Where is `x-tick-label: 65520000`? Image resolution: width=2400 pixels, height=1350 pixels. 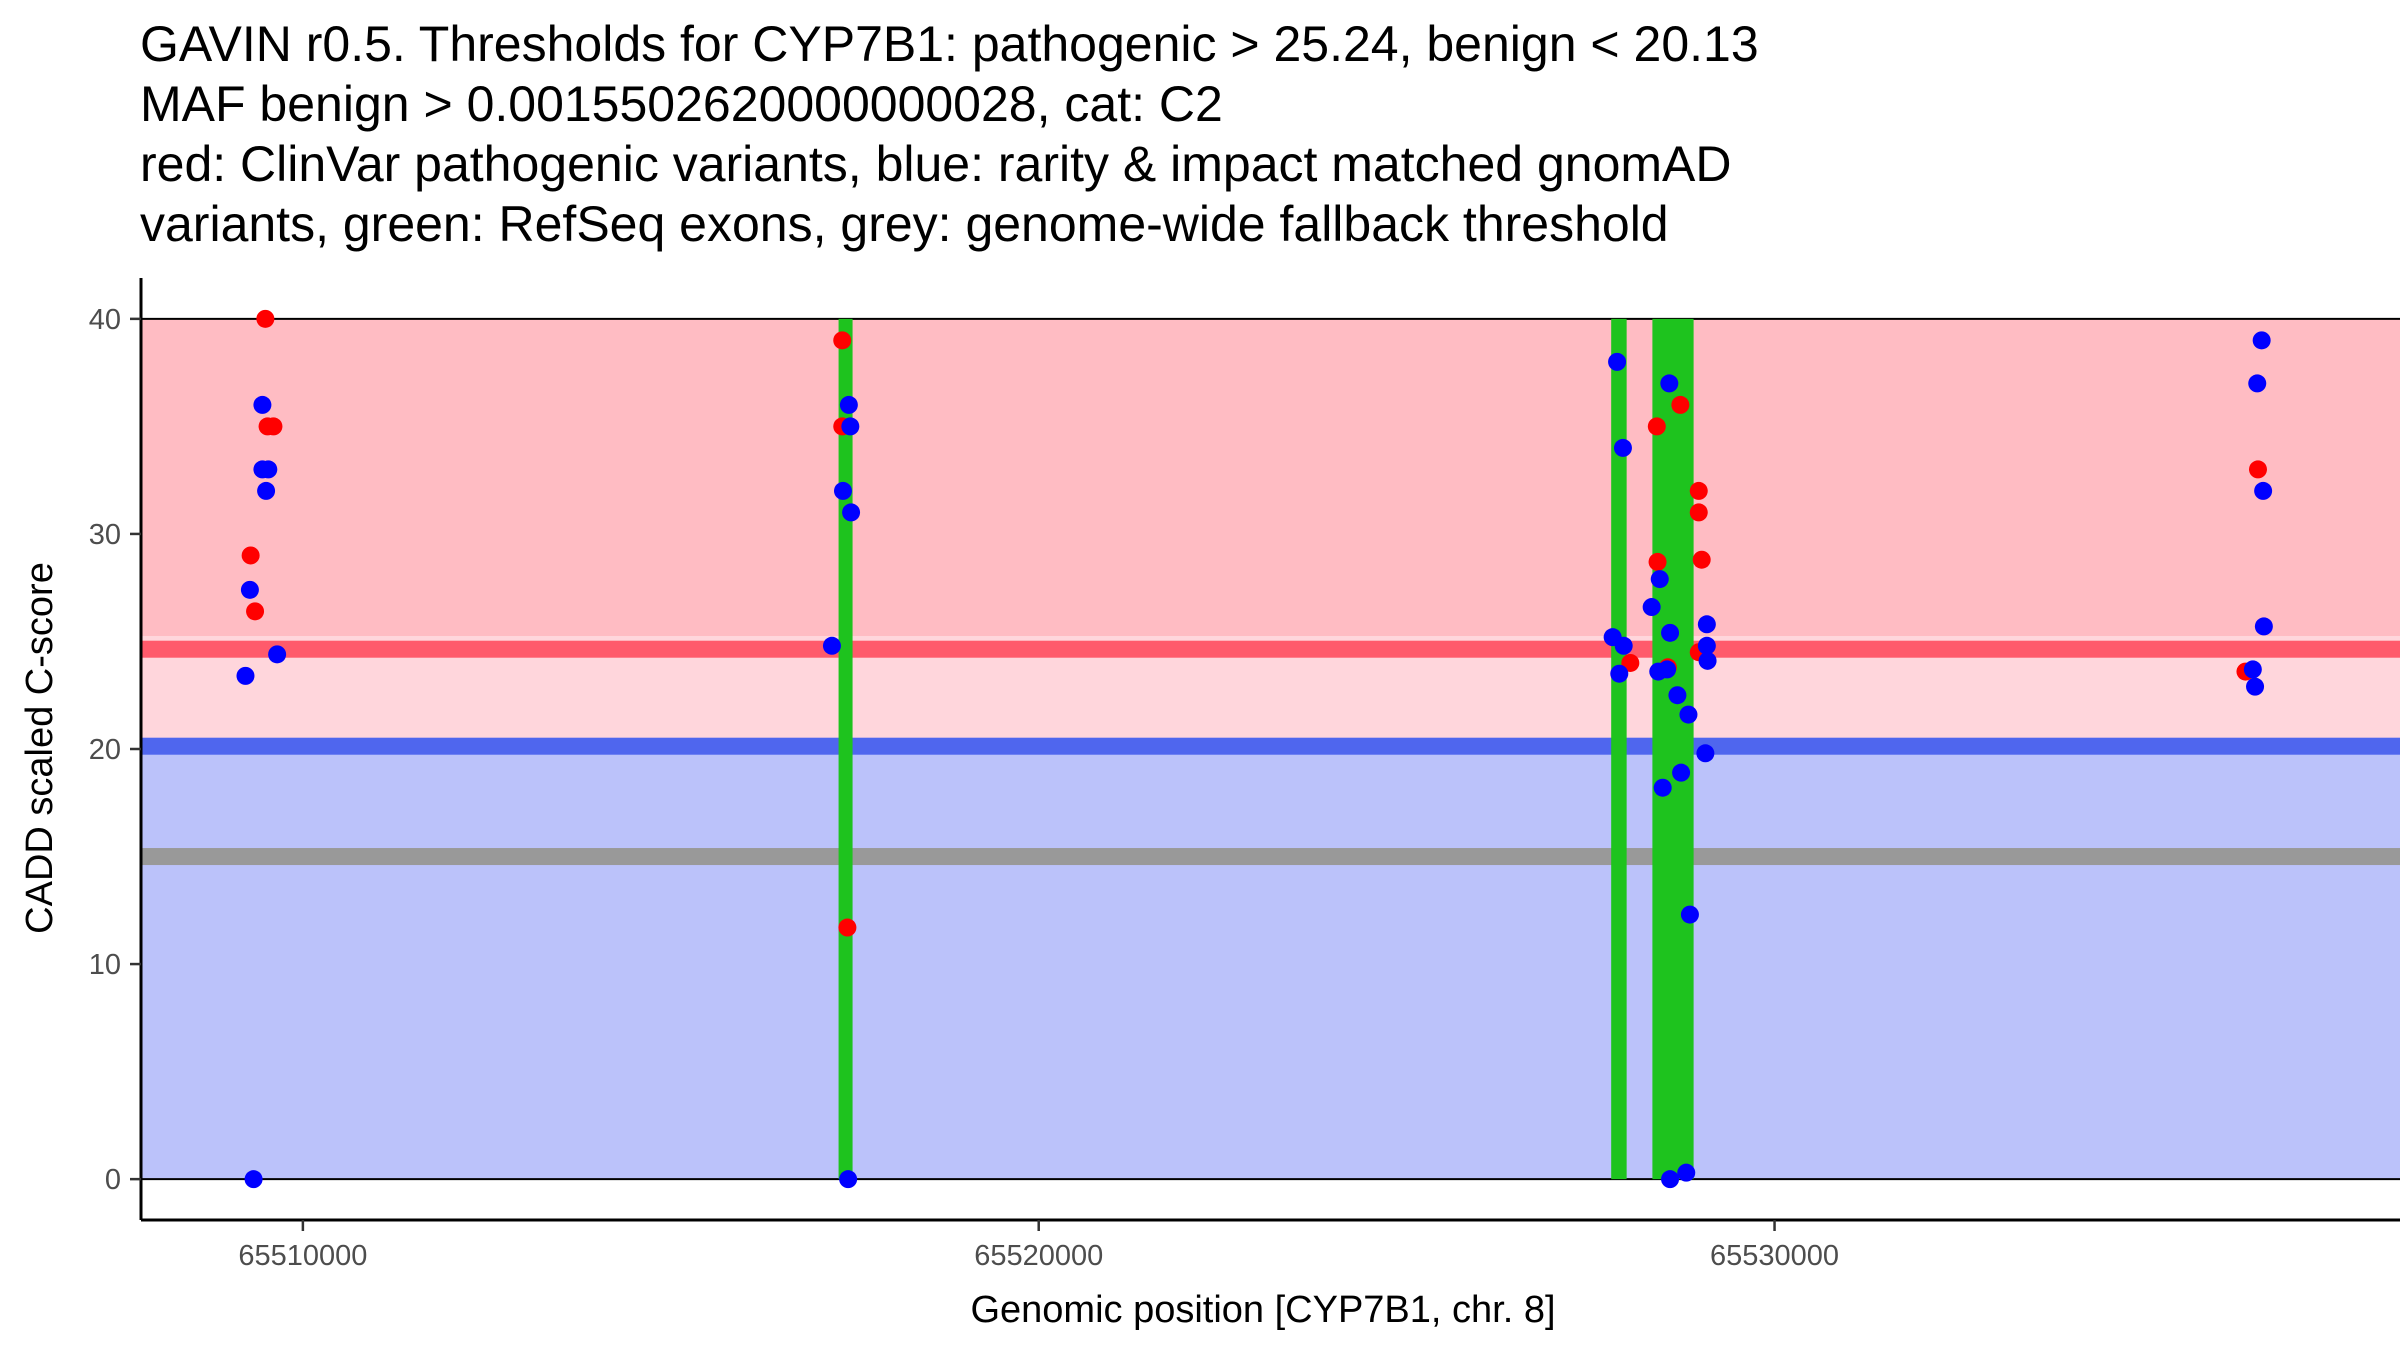 x-tick-label: 65520000 is located at coordinates (1038, 1256).